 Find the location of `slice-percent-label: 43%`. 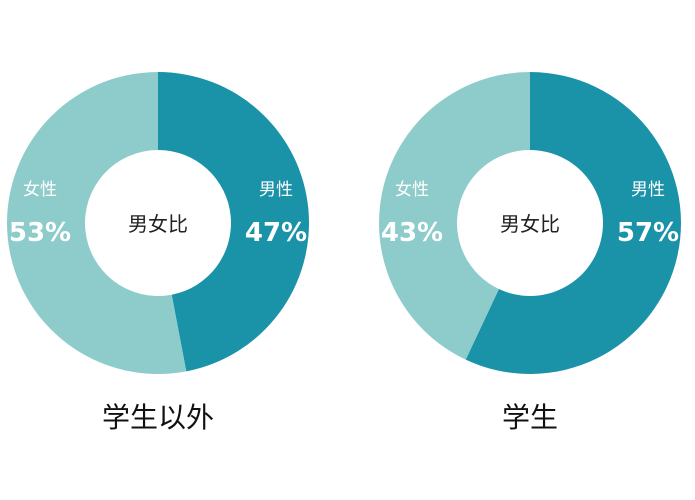

slice-percent-label: 43% is located at coordinates (412, 233).